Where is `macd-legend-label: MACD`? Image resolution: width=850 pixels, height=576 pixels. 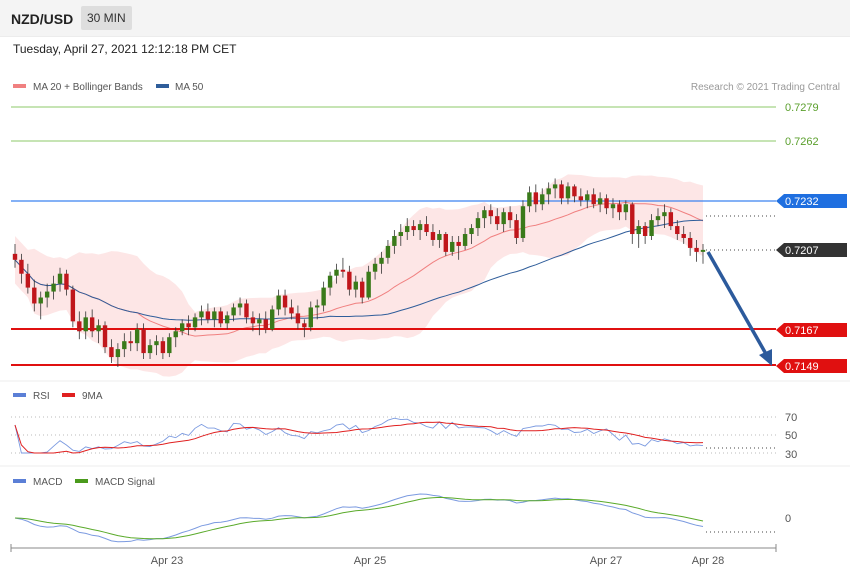 macd-legend-label: MACD is located at coordinates (47, 482).